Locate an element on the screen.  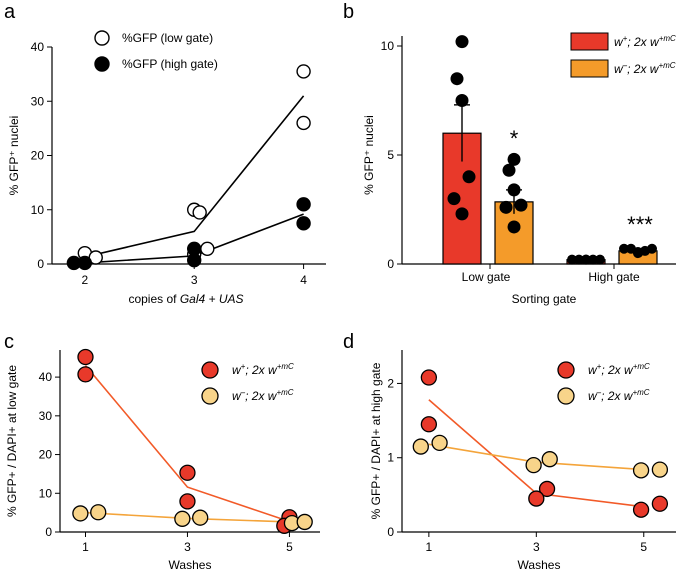
fit-line-low-gate is located at coordinates (194, 176).